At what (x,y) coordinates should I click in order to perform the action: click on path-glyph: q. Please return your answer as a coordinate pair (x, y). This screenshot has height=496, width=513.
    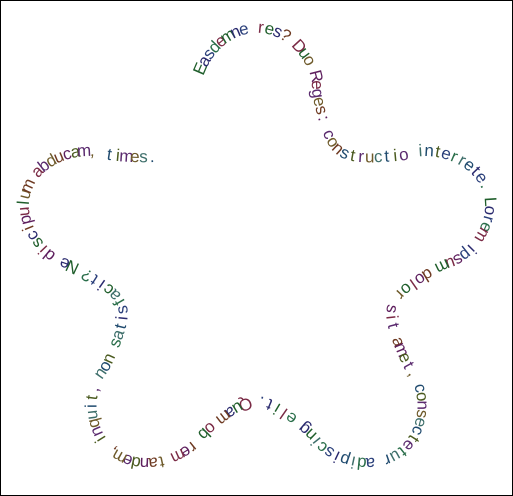
    Looking at the image, I should click on (93, 423).